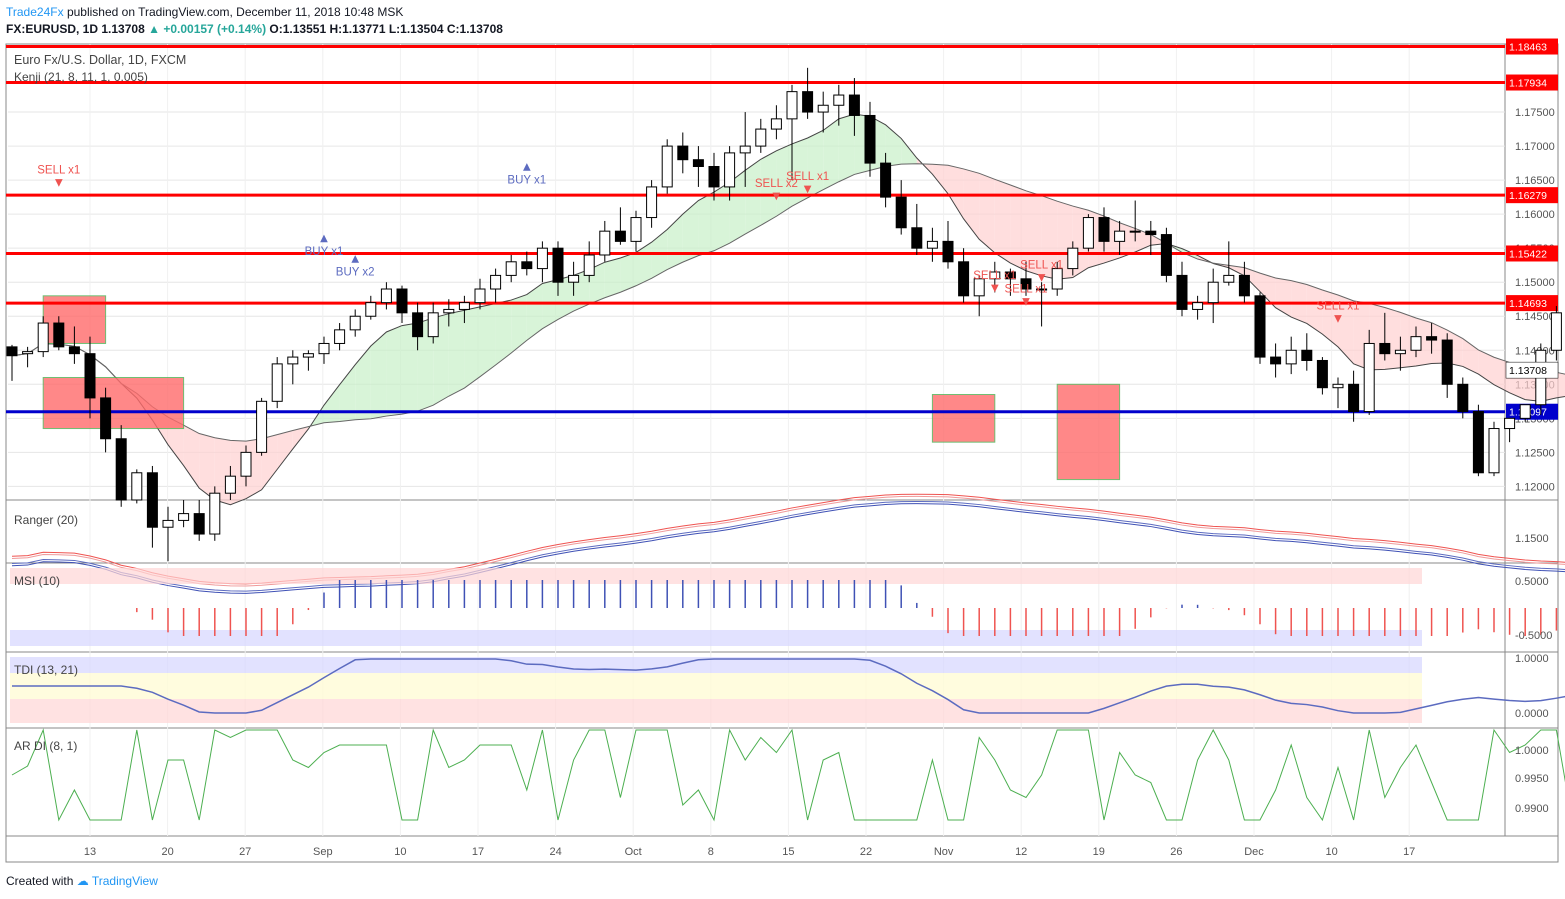 Image resolution: width=1565 pixels, height=899 pixels. Describe the element at coordinates (323, 852) in the screenshot. I see `time-tick-label: Sep` at that location.